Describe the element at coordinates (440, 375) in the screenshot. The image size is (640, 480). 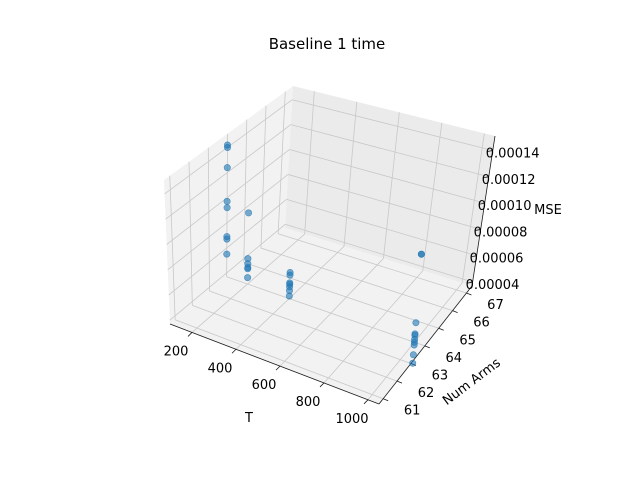
I see `y-tick-label: 63` at that location.